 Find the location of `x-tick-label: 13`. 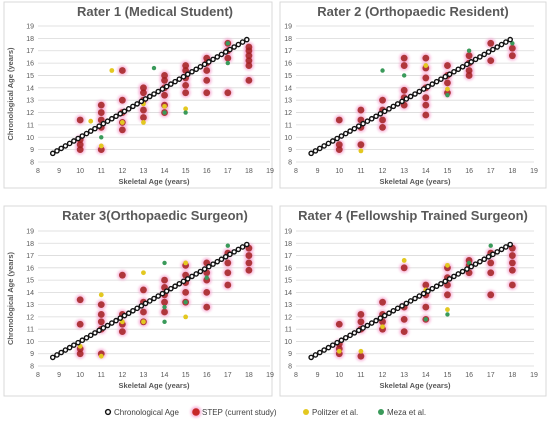

x-tick-label: 13 is located at coordinates (404, 171).